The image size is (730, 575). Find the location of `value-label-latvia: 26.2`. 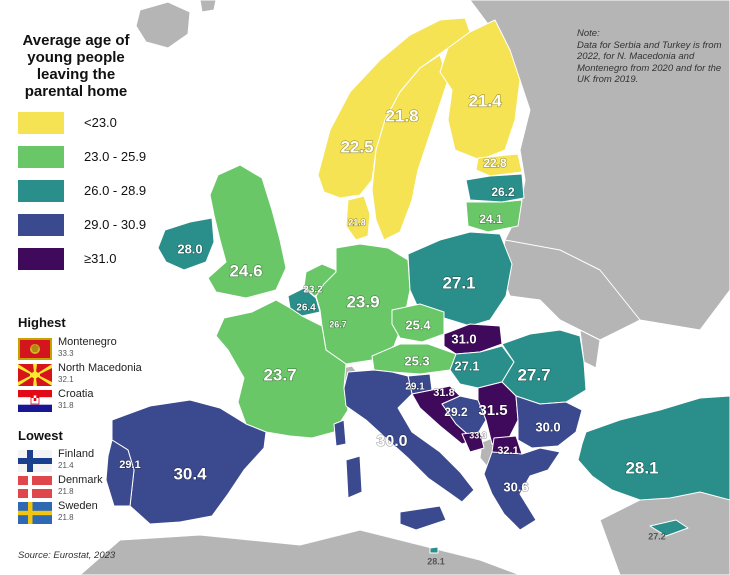

value-label-latvia: 26.2 is located at coordinates (503, 192).